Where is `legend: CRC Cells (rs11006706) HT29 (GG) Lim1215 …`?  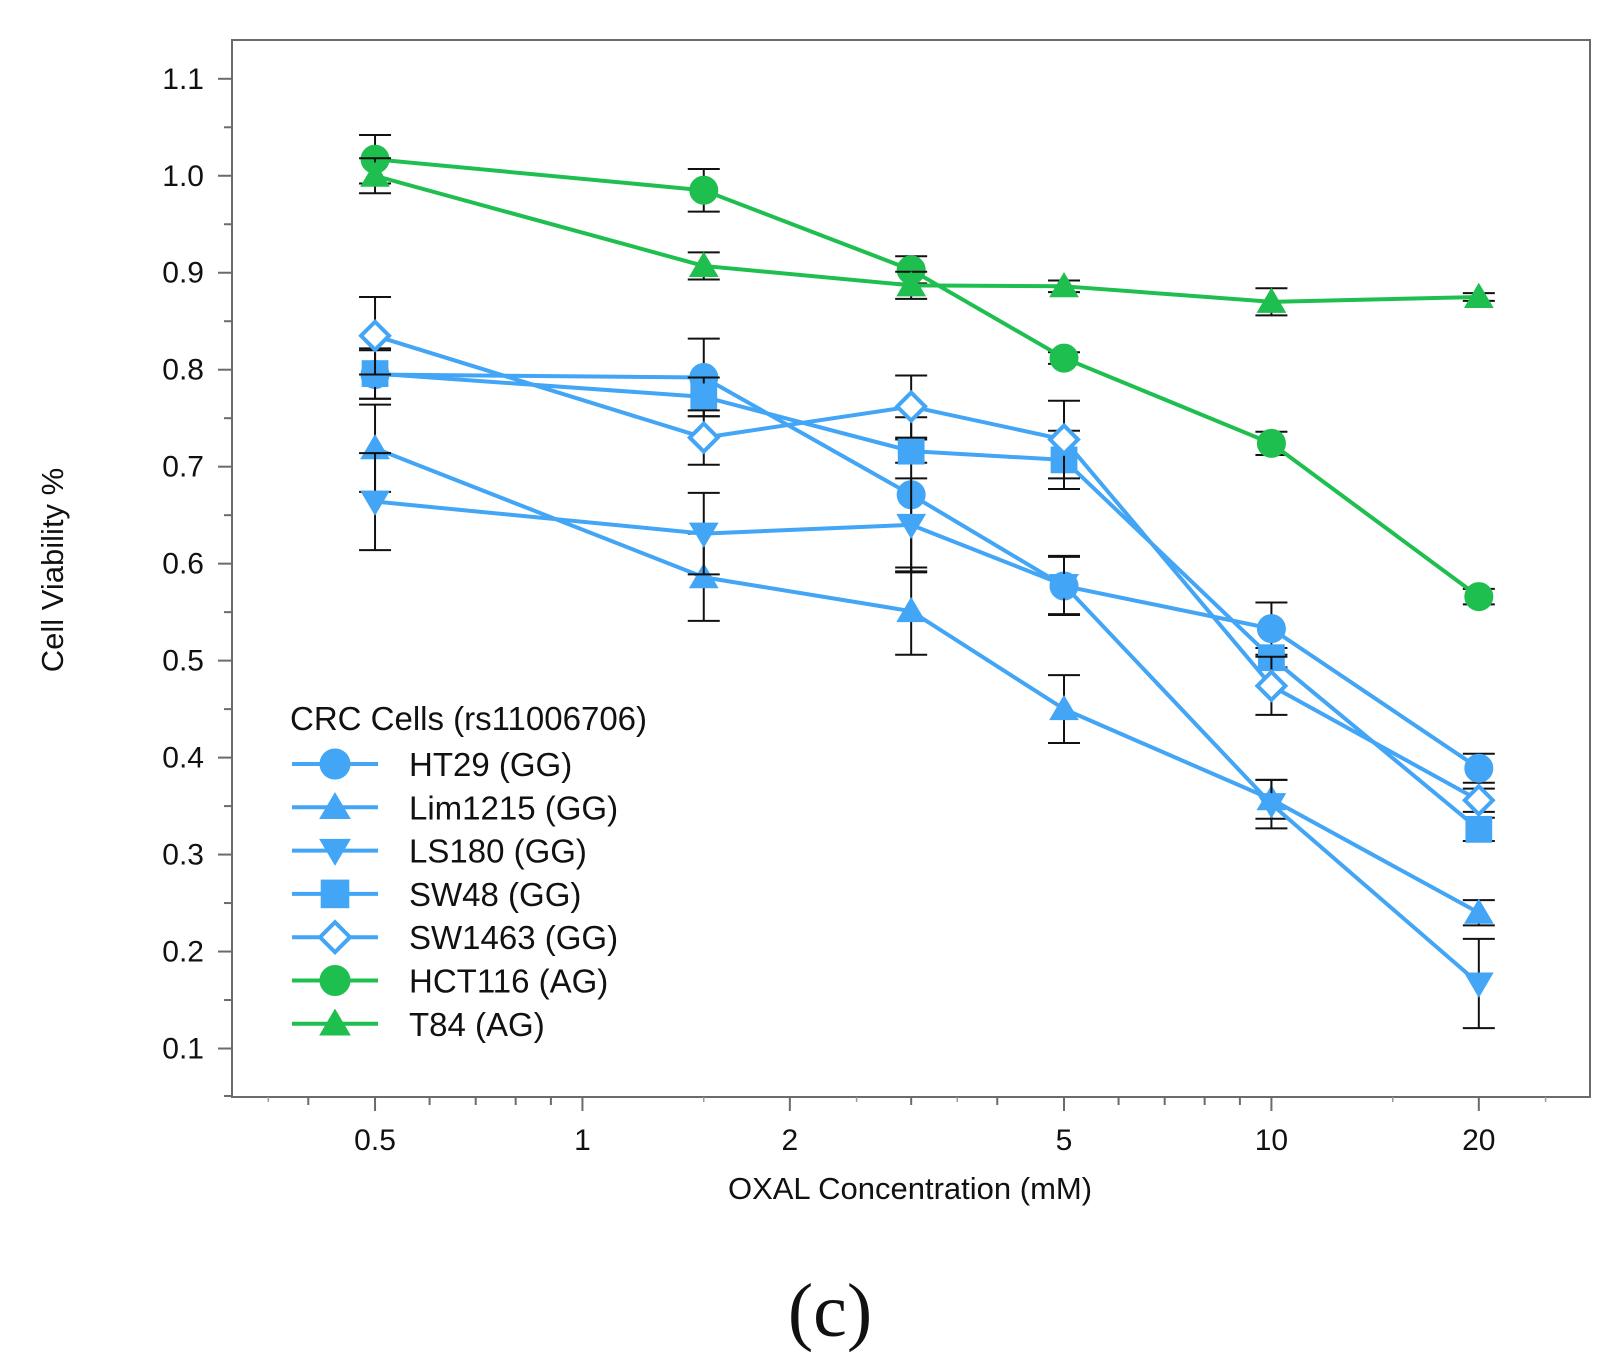 legend: CRC Cells (rs11006706) HT29 (GG) Lim1215 … is located at coordinates (468, 871).